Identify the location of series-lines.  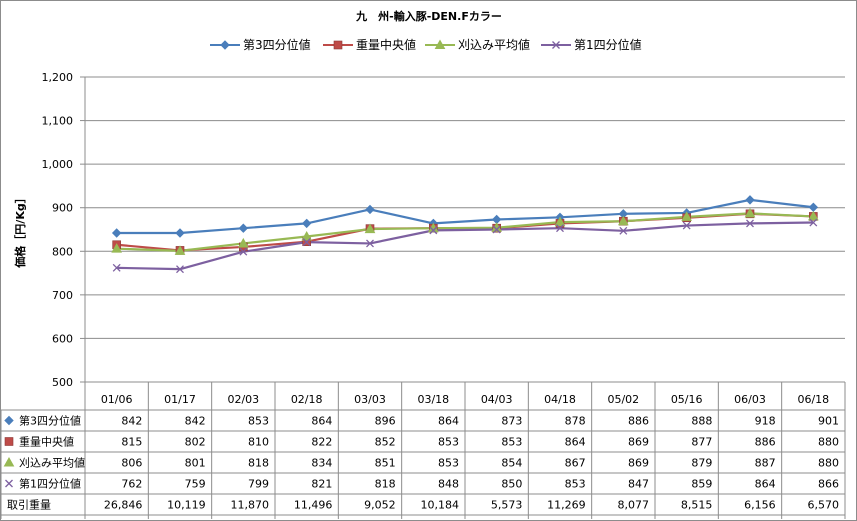
(465, 234).